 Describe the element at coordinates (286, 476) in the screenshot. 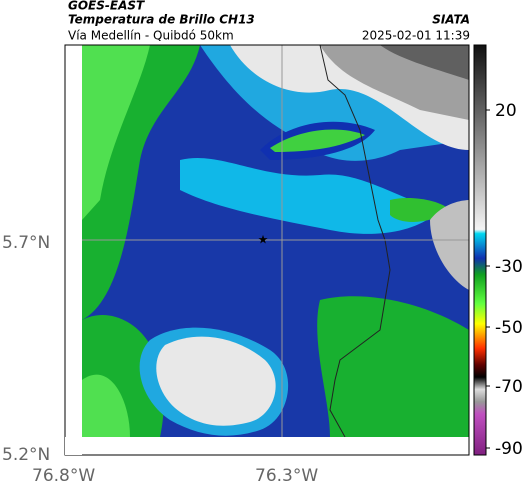

I see `lon-label: 76.3°W` at that location.